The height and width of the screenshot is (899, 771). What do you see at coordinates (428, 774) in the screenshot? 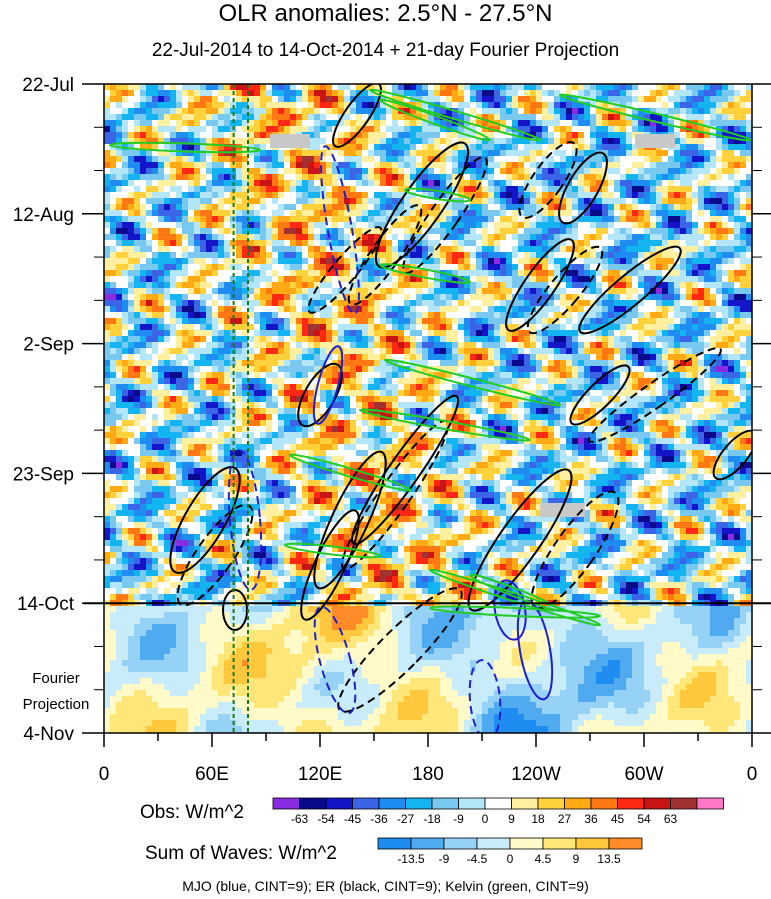
I see `x-tick-label: 180` at bounding box center [428, 774].